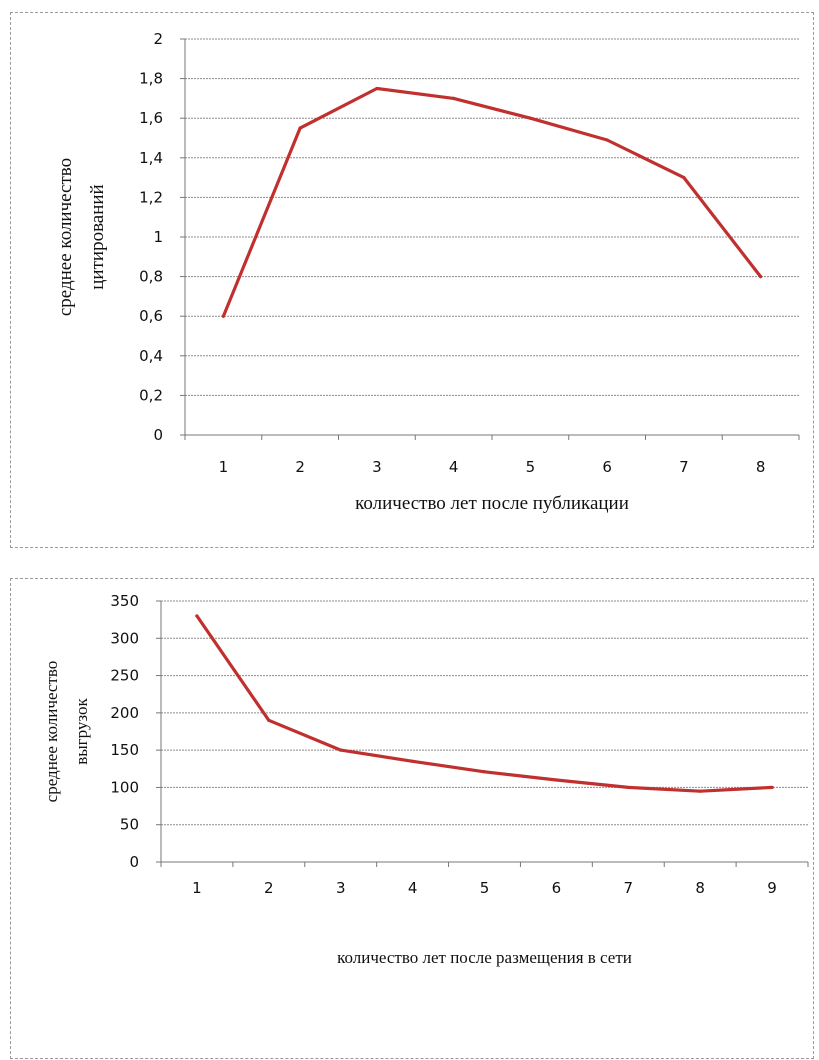 Image resolution: width=819 pixels, height=1060 pixels. I want to click on y-tick-label: 250, so click(124, 676).